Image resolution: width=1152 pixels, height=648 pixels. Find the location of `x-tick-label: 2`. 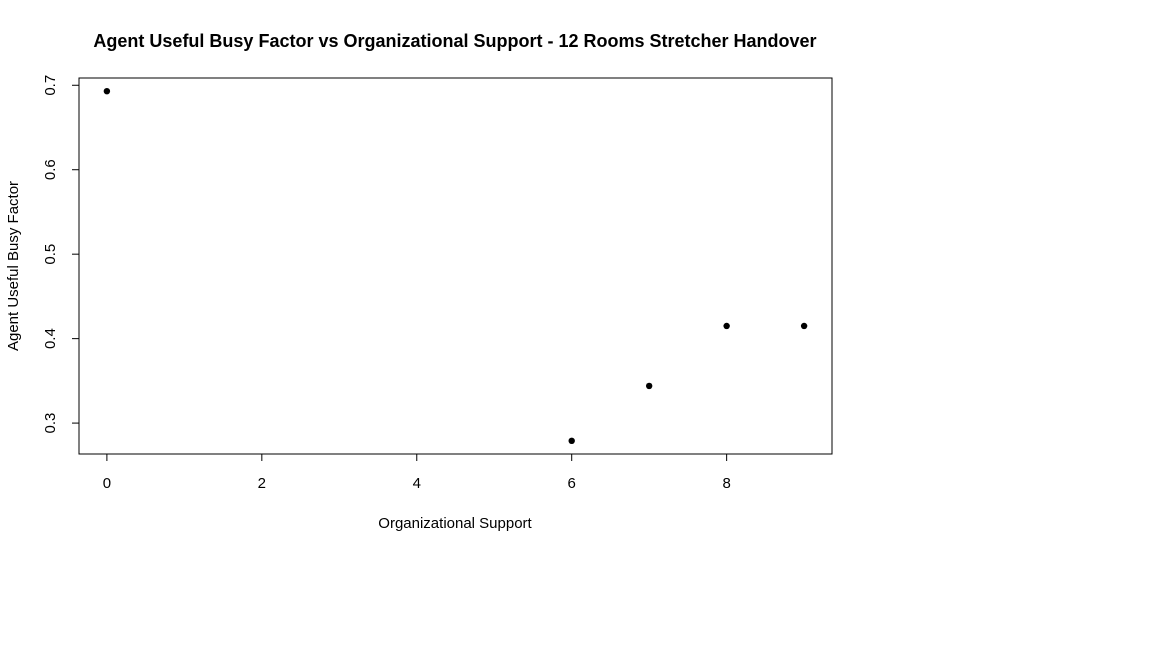

x-tick-label: 2 is located at coordinates (262, 483).